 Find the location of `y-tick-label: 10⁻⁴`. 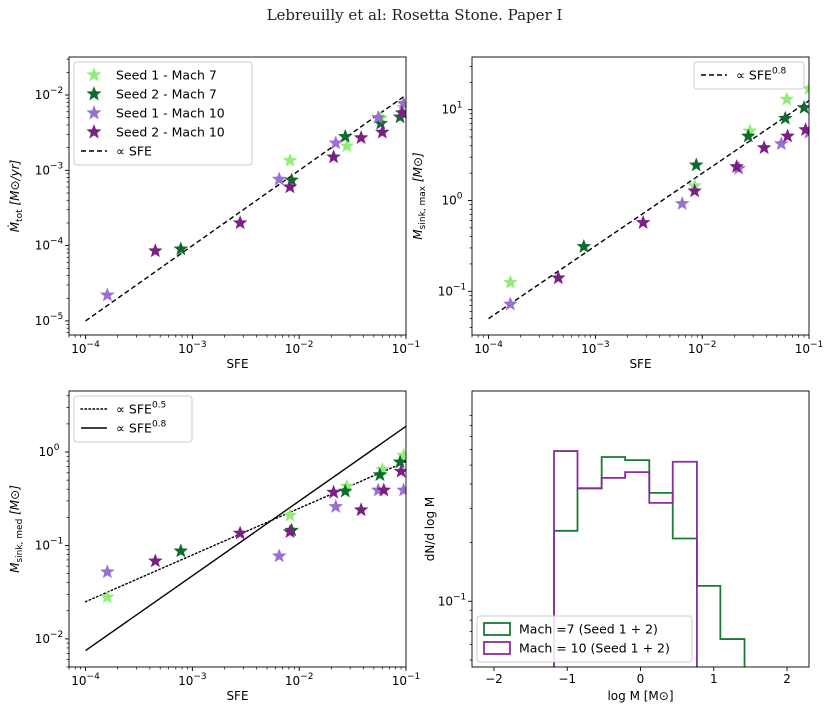

y-tick-label: 10⁻⁴ is located at coordinates (49, 245).